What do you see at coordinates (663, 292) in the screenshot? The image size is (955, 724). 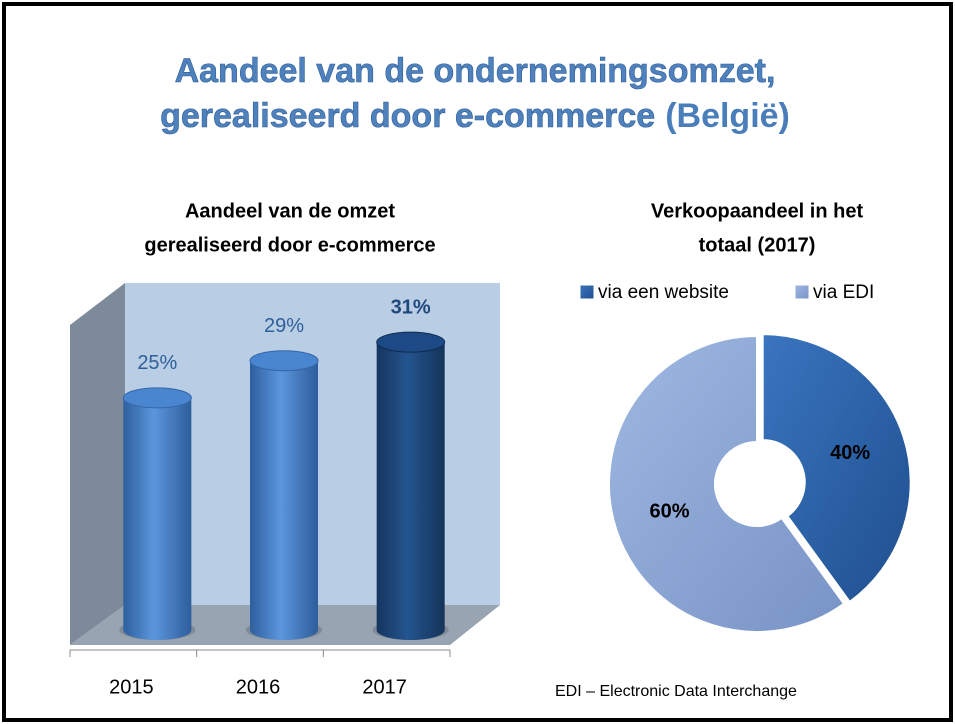 I see `legend-label: via een website` at bounding box center [663, 292].